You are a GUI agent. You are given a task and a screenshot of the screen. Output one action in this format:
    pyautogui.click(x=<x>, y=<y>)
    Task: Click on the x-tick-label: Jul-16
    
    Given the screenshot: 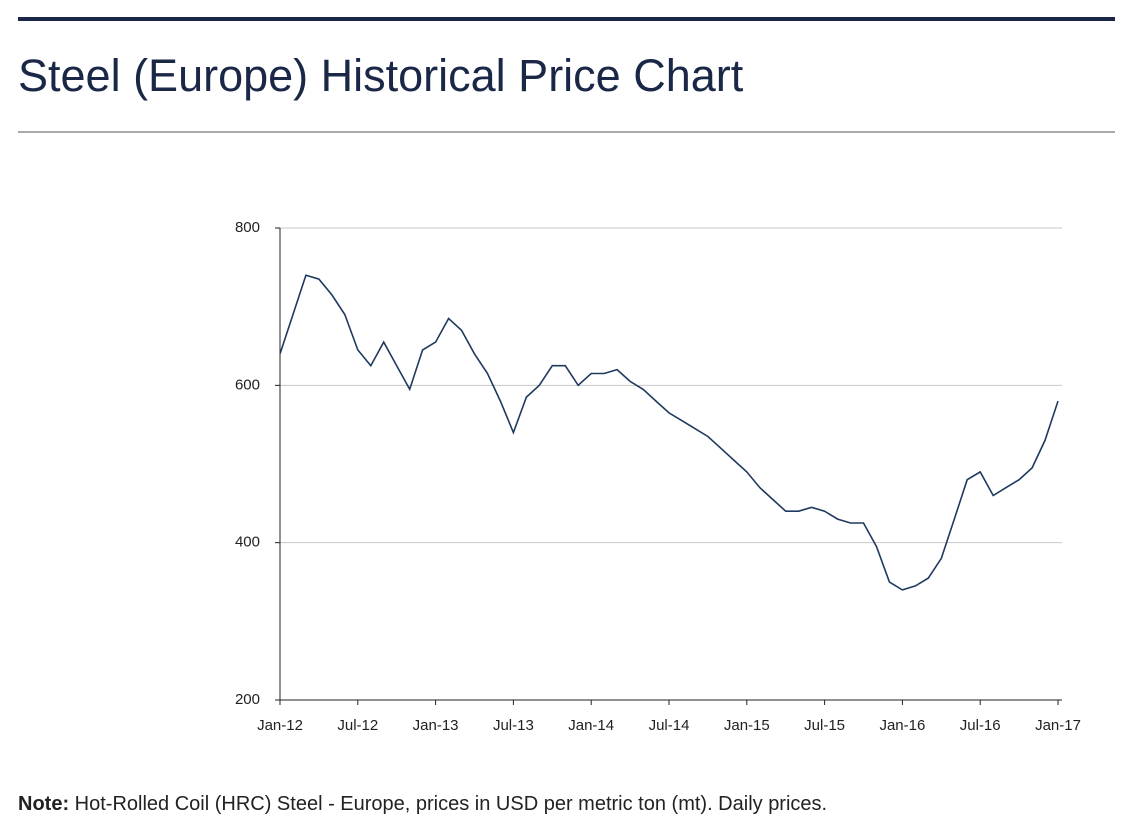 What is the action you would take?
    pyautogui.click(x=980, y=725)
    